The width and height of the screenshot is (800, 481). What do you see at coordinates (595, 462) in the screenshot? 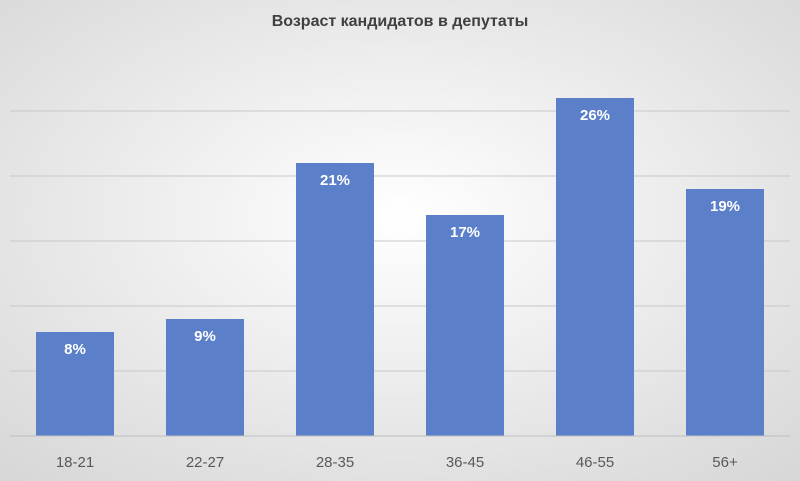
I see `x-tick-label: 46-55` at bounding box center [595, 462].